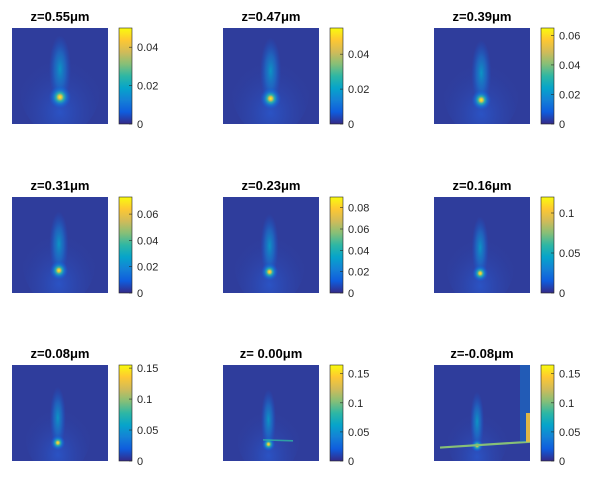 This screenshot has height=477, width=598. Describe the element at coordinates (271, 353) in the screenshot. I see `panel-title: z= 0.00μm` at that location.